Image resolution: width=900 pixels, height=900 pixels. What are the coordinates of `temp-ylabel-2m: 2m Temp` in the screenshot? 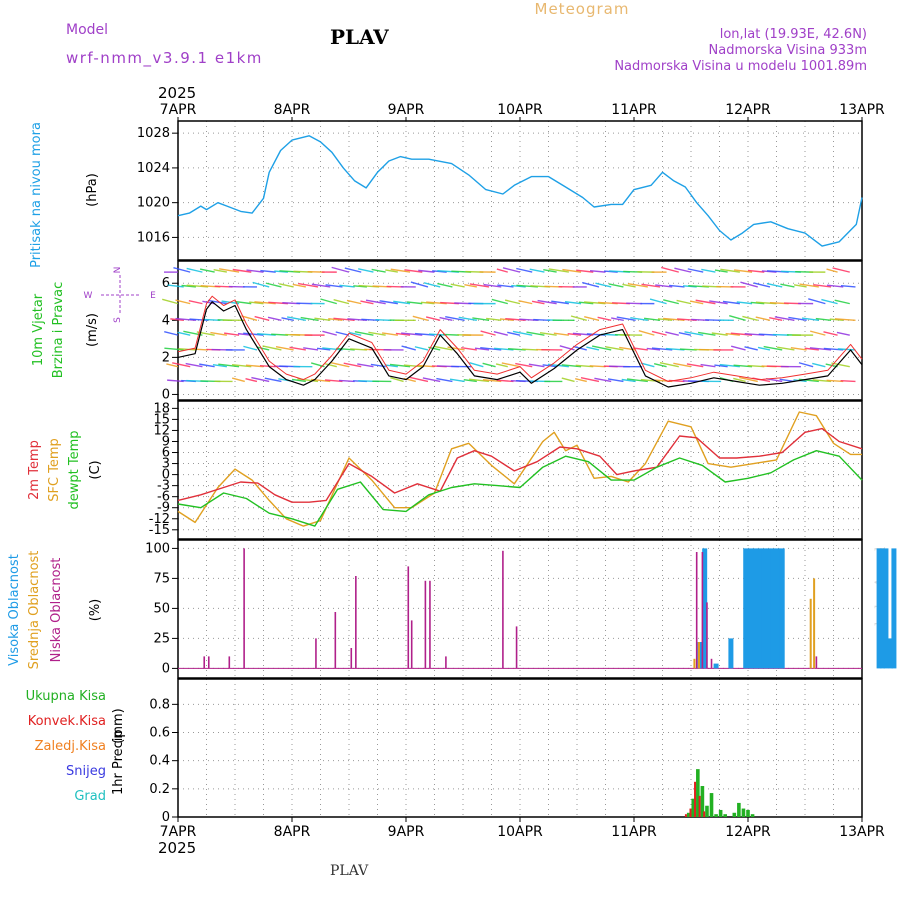 It's located at (34, 470).